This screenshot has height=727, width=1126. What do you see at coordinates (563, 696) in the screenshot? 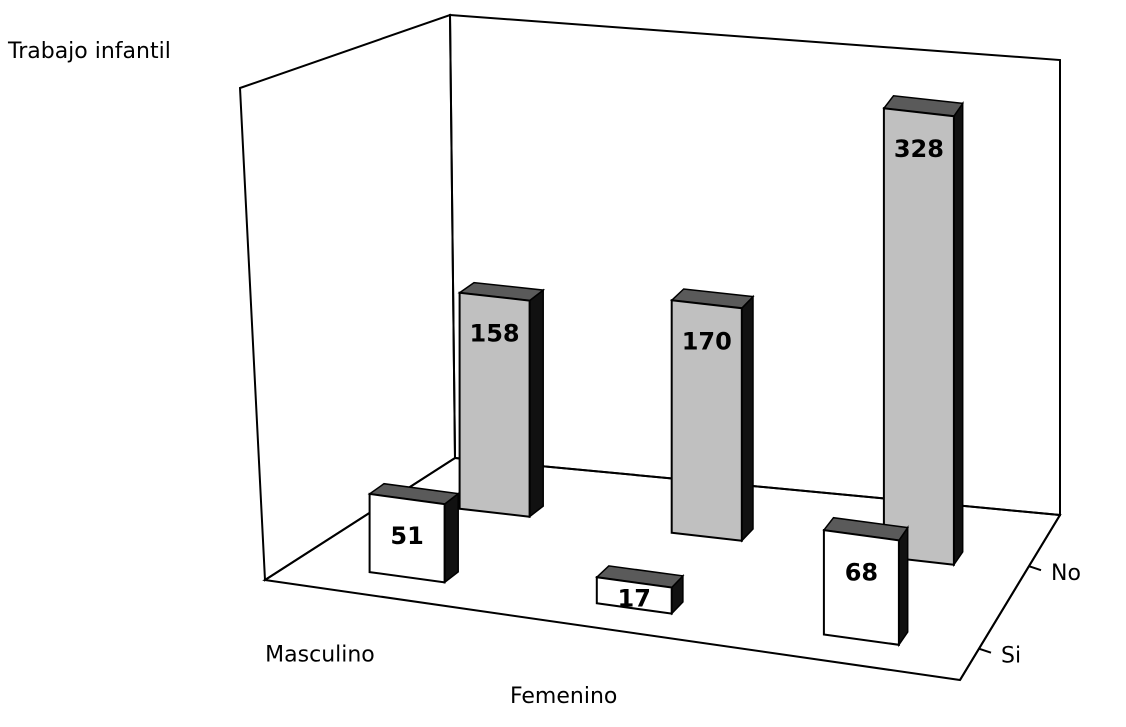
I see `x-tick-label: Femenino` at bounding box center [563, 696].